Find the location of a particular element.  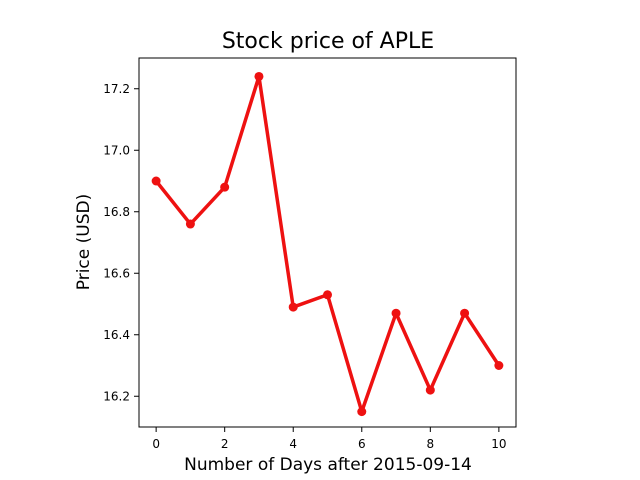

y-tick-label: 17.0 is located at coordinates (116, 150).